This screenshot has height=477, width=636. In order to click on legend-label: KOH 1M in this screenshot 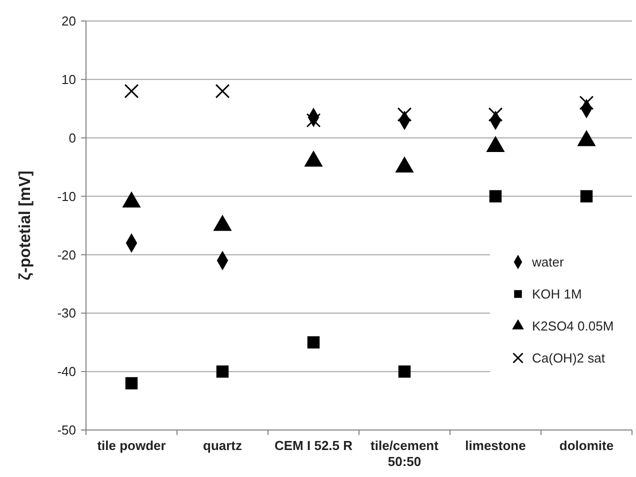, I will do `click(557, 294)`.